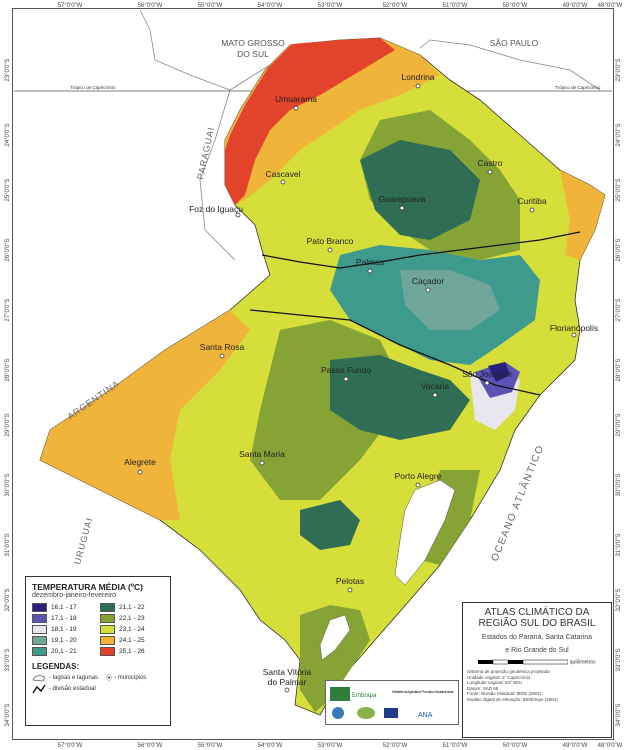  Describe the element at coordinates (582, 662) in the screenshot. I see `scale-unit: quilômetros` at that location.